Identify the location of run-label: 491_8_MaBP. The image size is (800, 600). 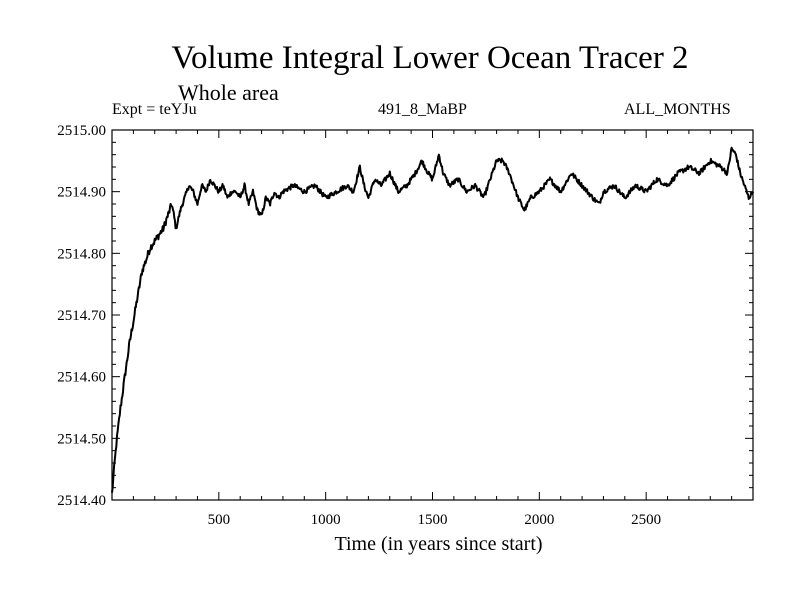
(422, 109).